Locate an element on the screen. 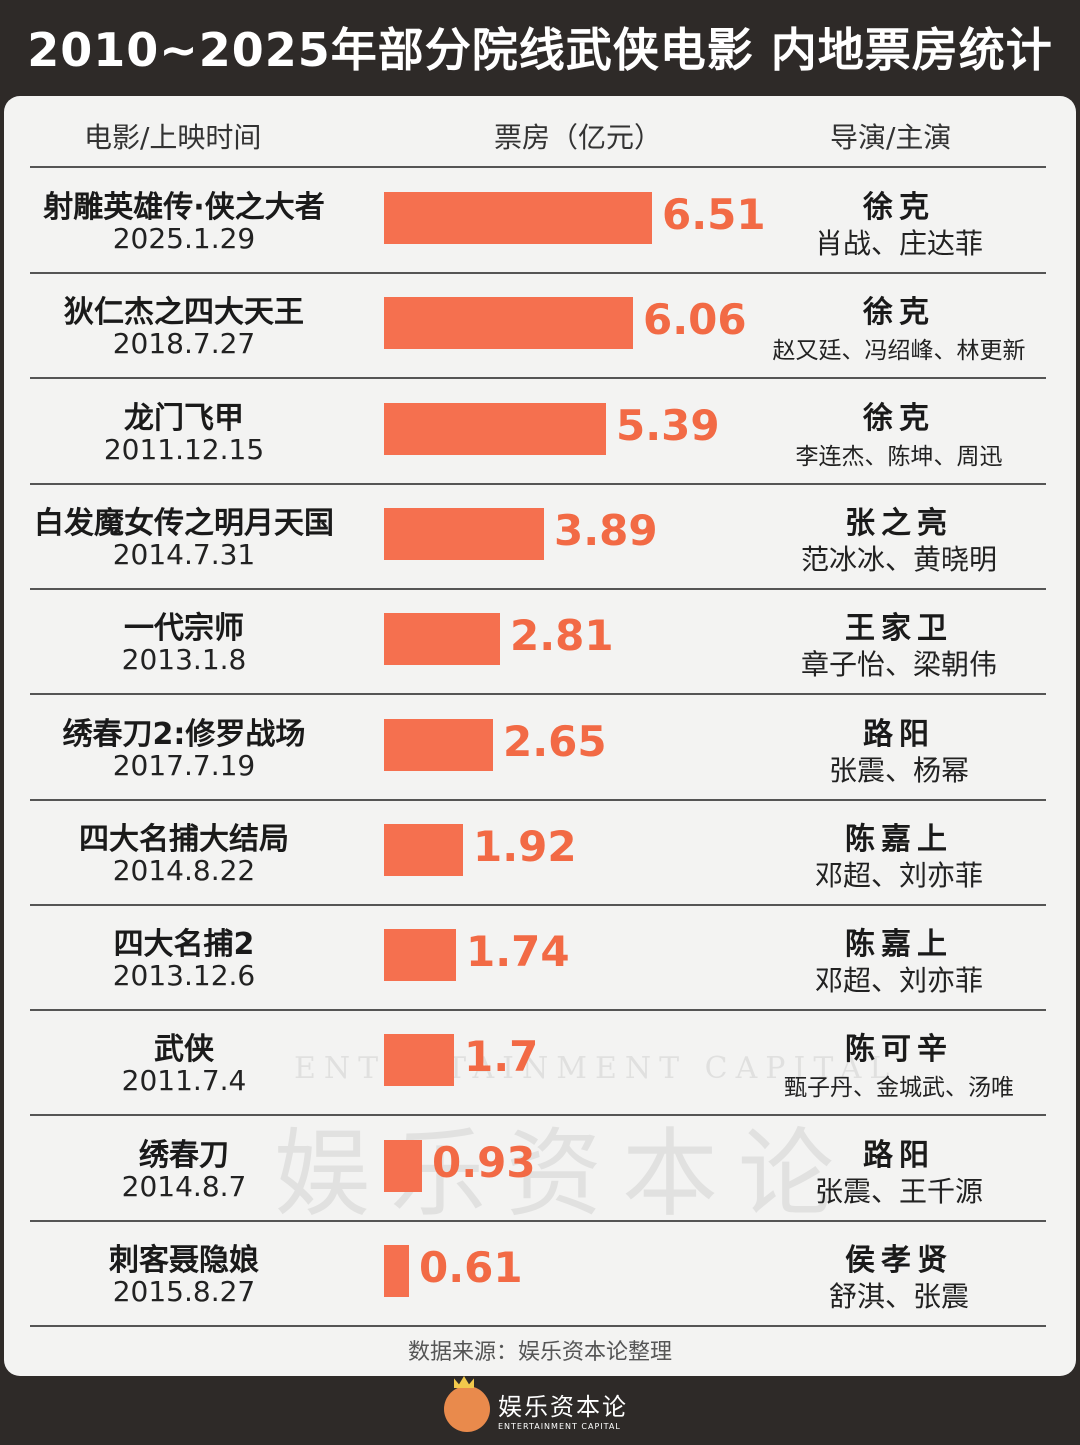 This screenshot has width=1080, height=1445. cast: 李连杰、陈坤、周迅 is located at coordinates (899, 456).